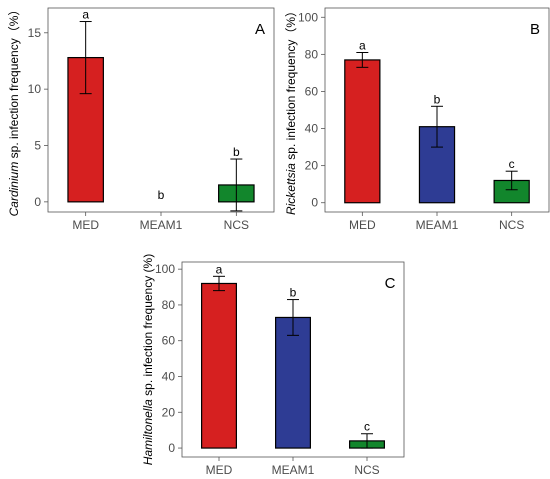  Describe the element at coordinates (35, 89) in the screenshot. I see `y-tick-label: 10` at that location.